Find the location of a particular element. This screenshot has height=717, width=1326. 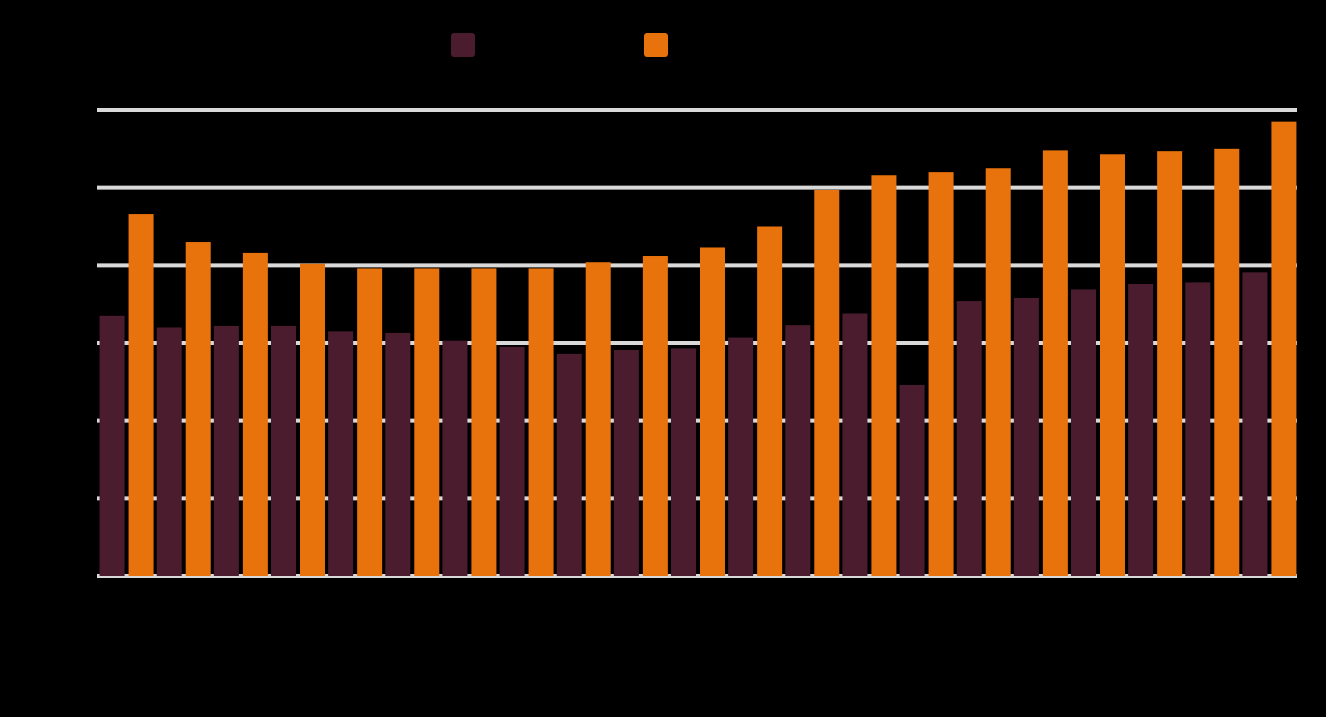

legend-swatch-series2 is located at coordinates (656, 45).